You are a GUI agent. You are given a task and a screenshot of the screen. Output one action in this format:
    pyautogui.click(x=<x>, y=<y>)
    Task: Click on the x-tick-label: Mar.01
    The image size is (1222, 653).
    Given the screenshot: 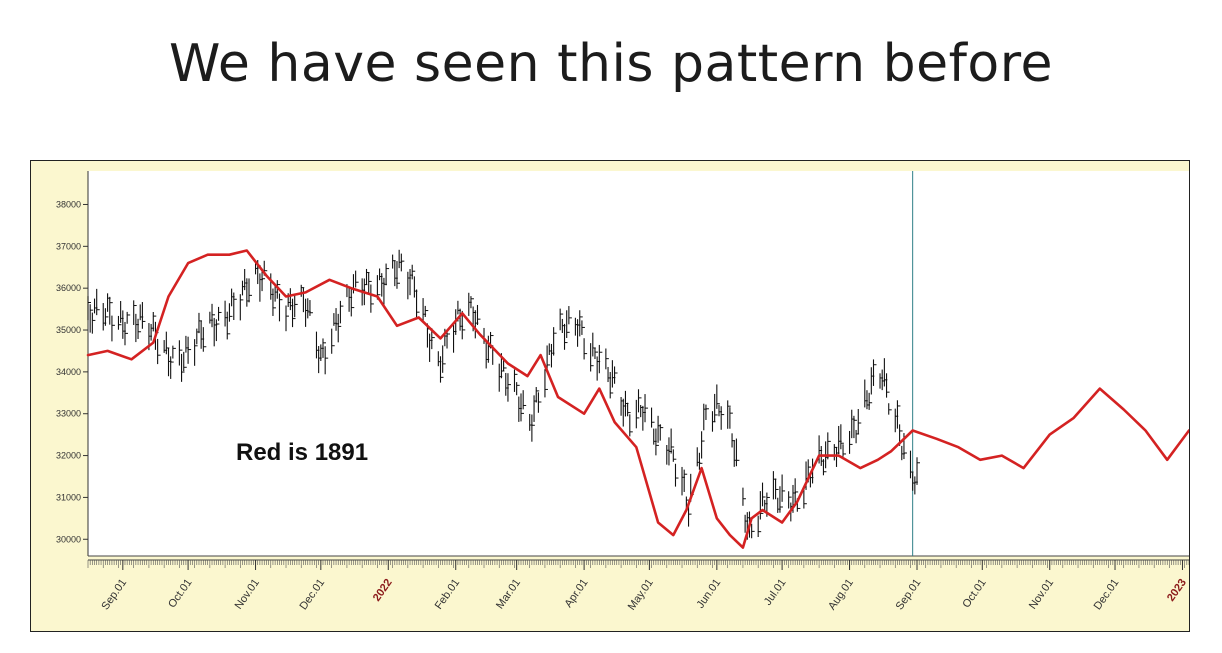 What is the action you would take?
    pyautogui.click(x=508, y=594)
    